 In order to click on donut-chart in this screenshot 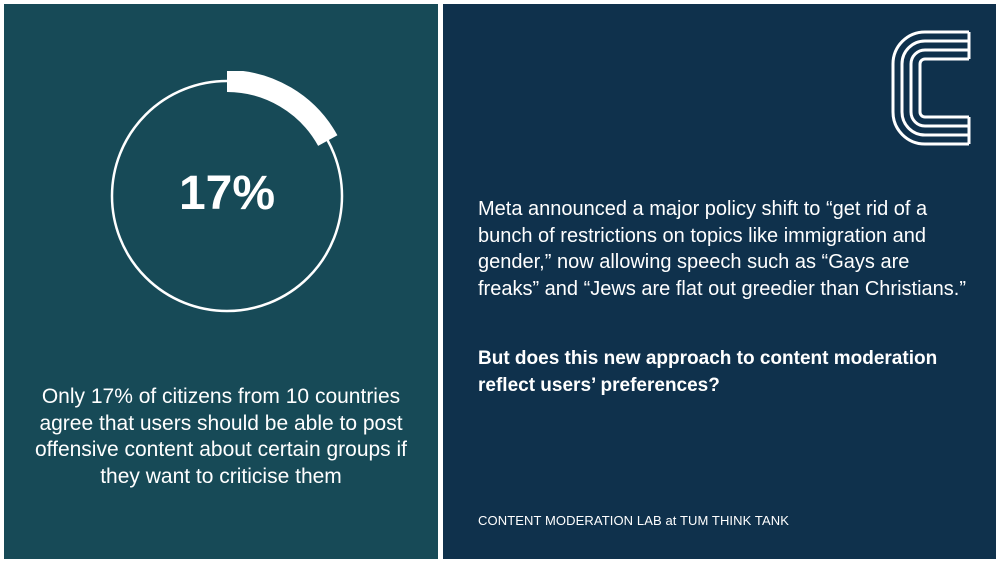, I will do `click(227, 192)`.